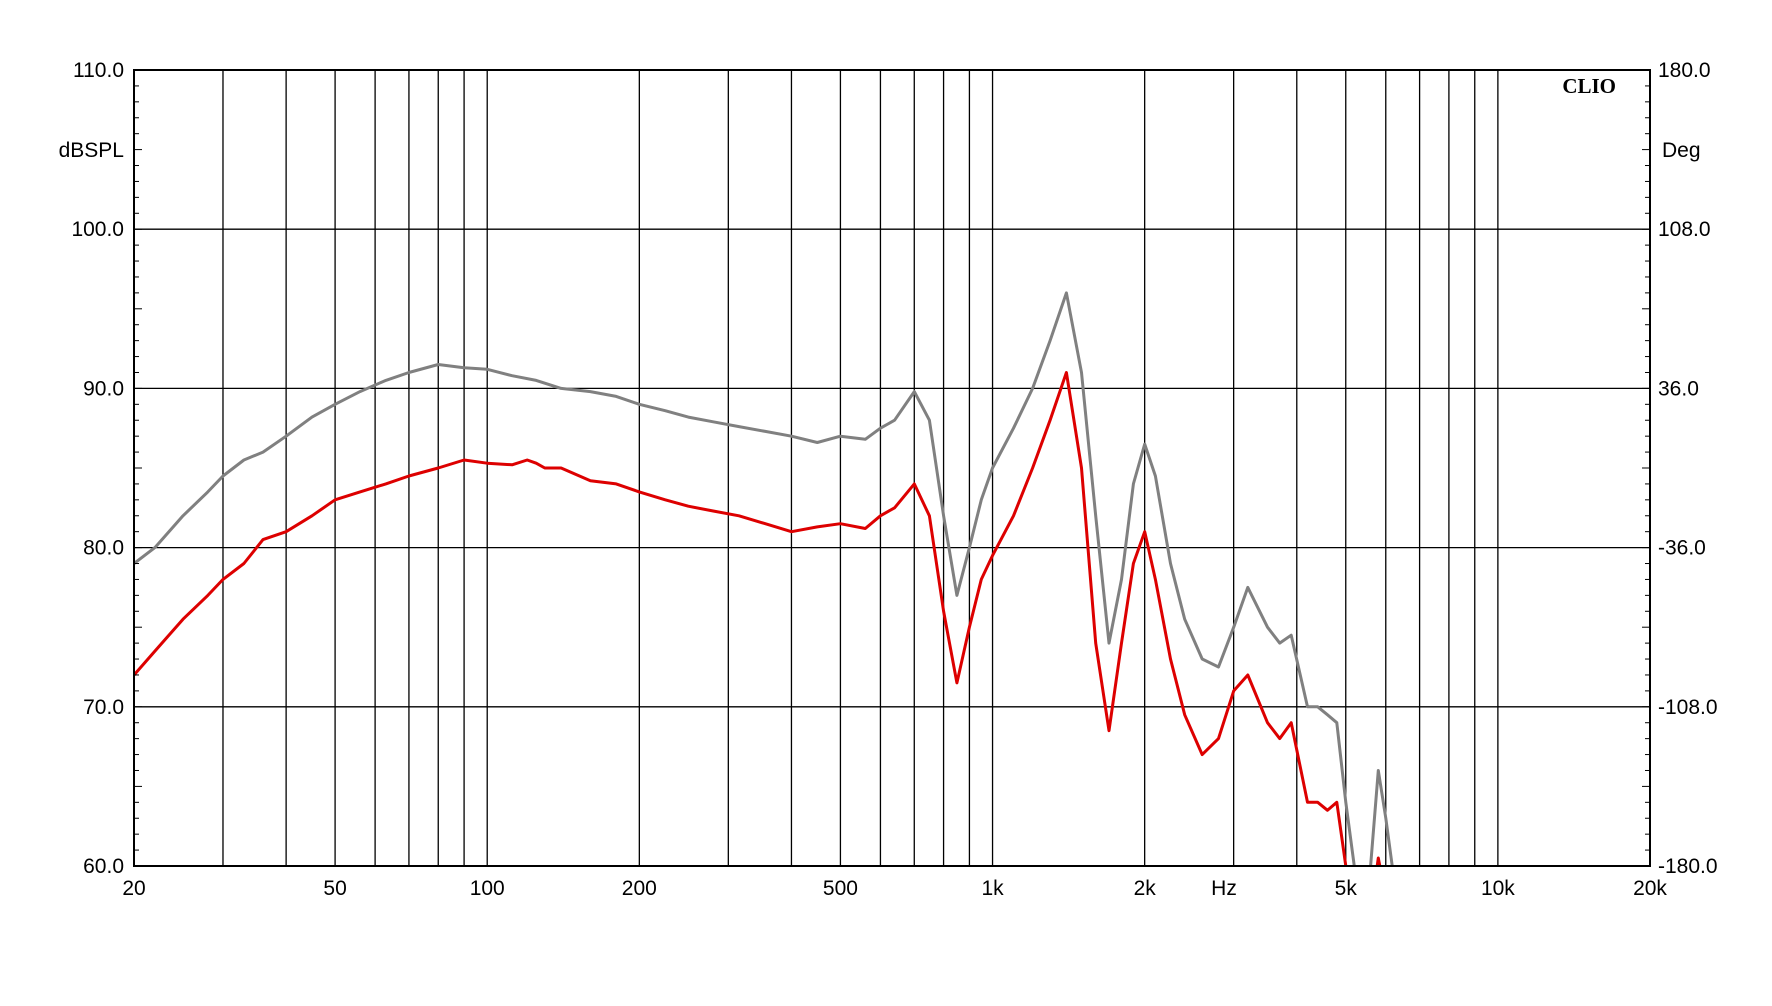 The width and height of the screenshot is (1772, 1006). What do you see at coordinates (1684, 70) in the screenshot?
I see `y-right-tick-label: 180.0` at bounding box center [1684, 70].